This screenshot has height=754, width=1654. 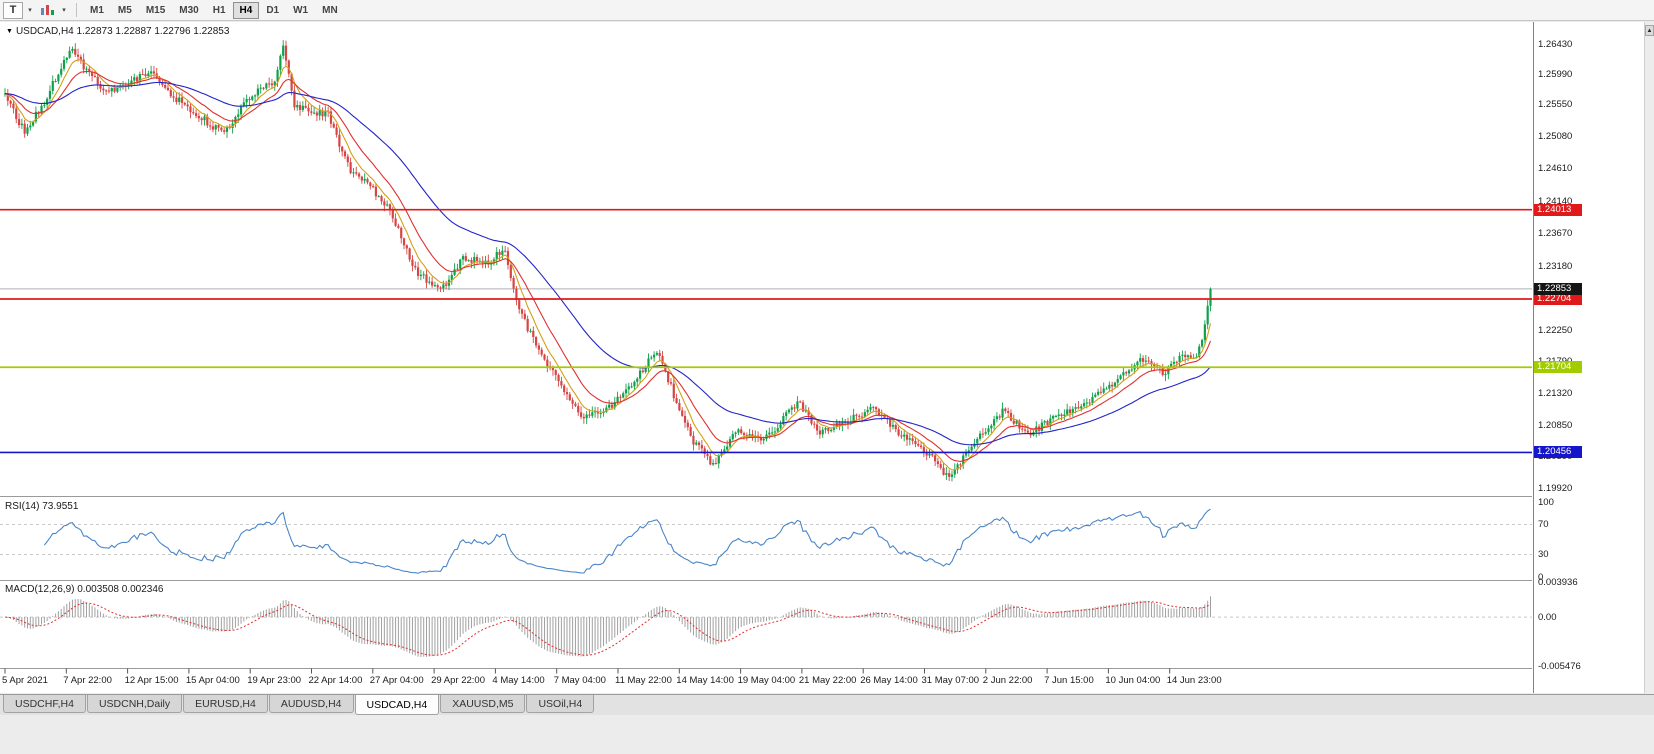 I want to click on time-axis-label: 12 Apr 15:00, so click(x=152, y=680).